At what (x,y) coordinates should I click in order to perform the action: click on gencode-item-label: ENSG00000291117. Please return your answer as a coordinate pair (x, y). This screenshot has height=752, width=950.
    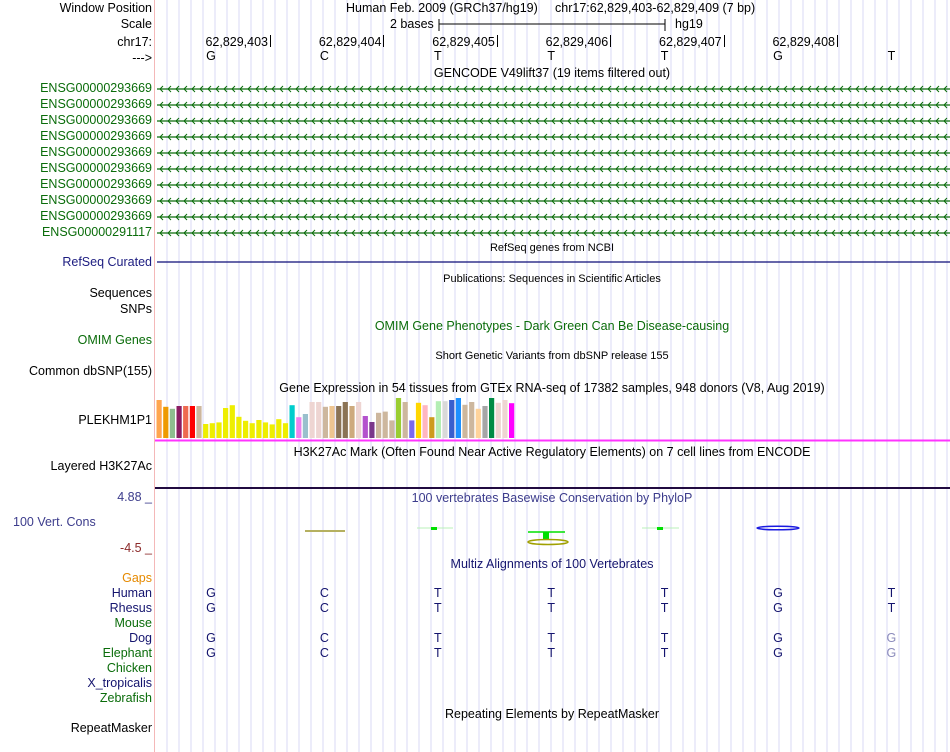
    Looking at the image, I should click on (96, 232).